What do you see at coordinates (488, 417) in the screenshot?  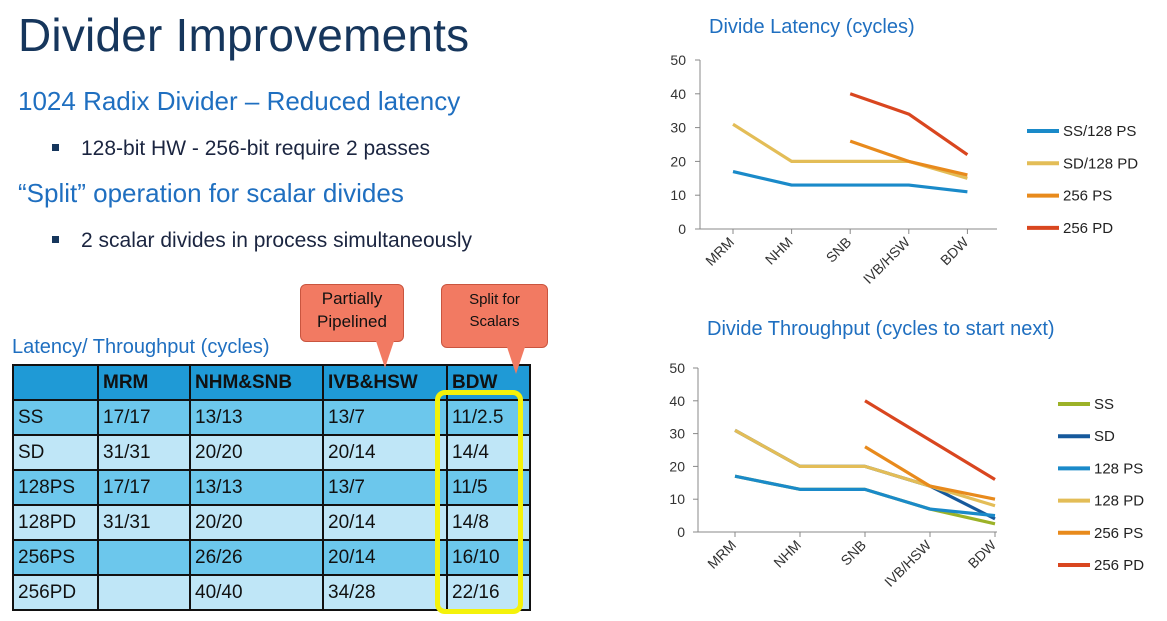 I see `table-cell: 11/2.5` at bounding box center [488, 417].